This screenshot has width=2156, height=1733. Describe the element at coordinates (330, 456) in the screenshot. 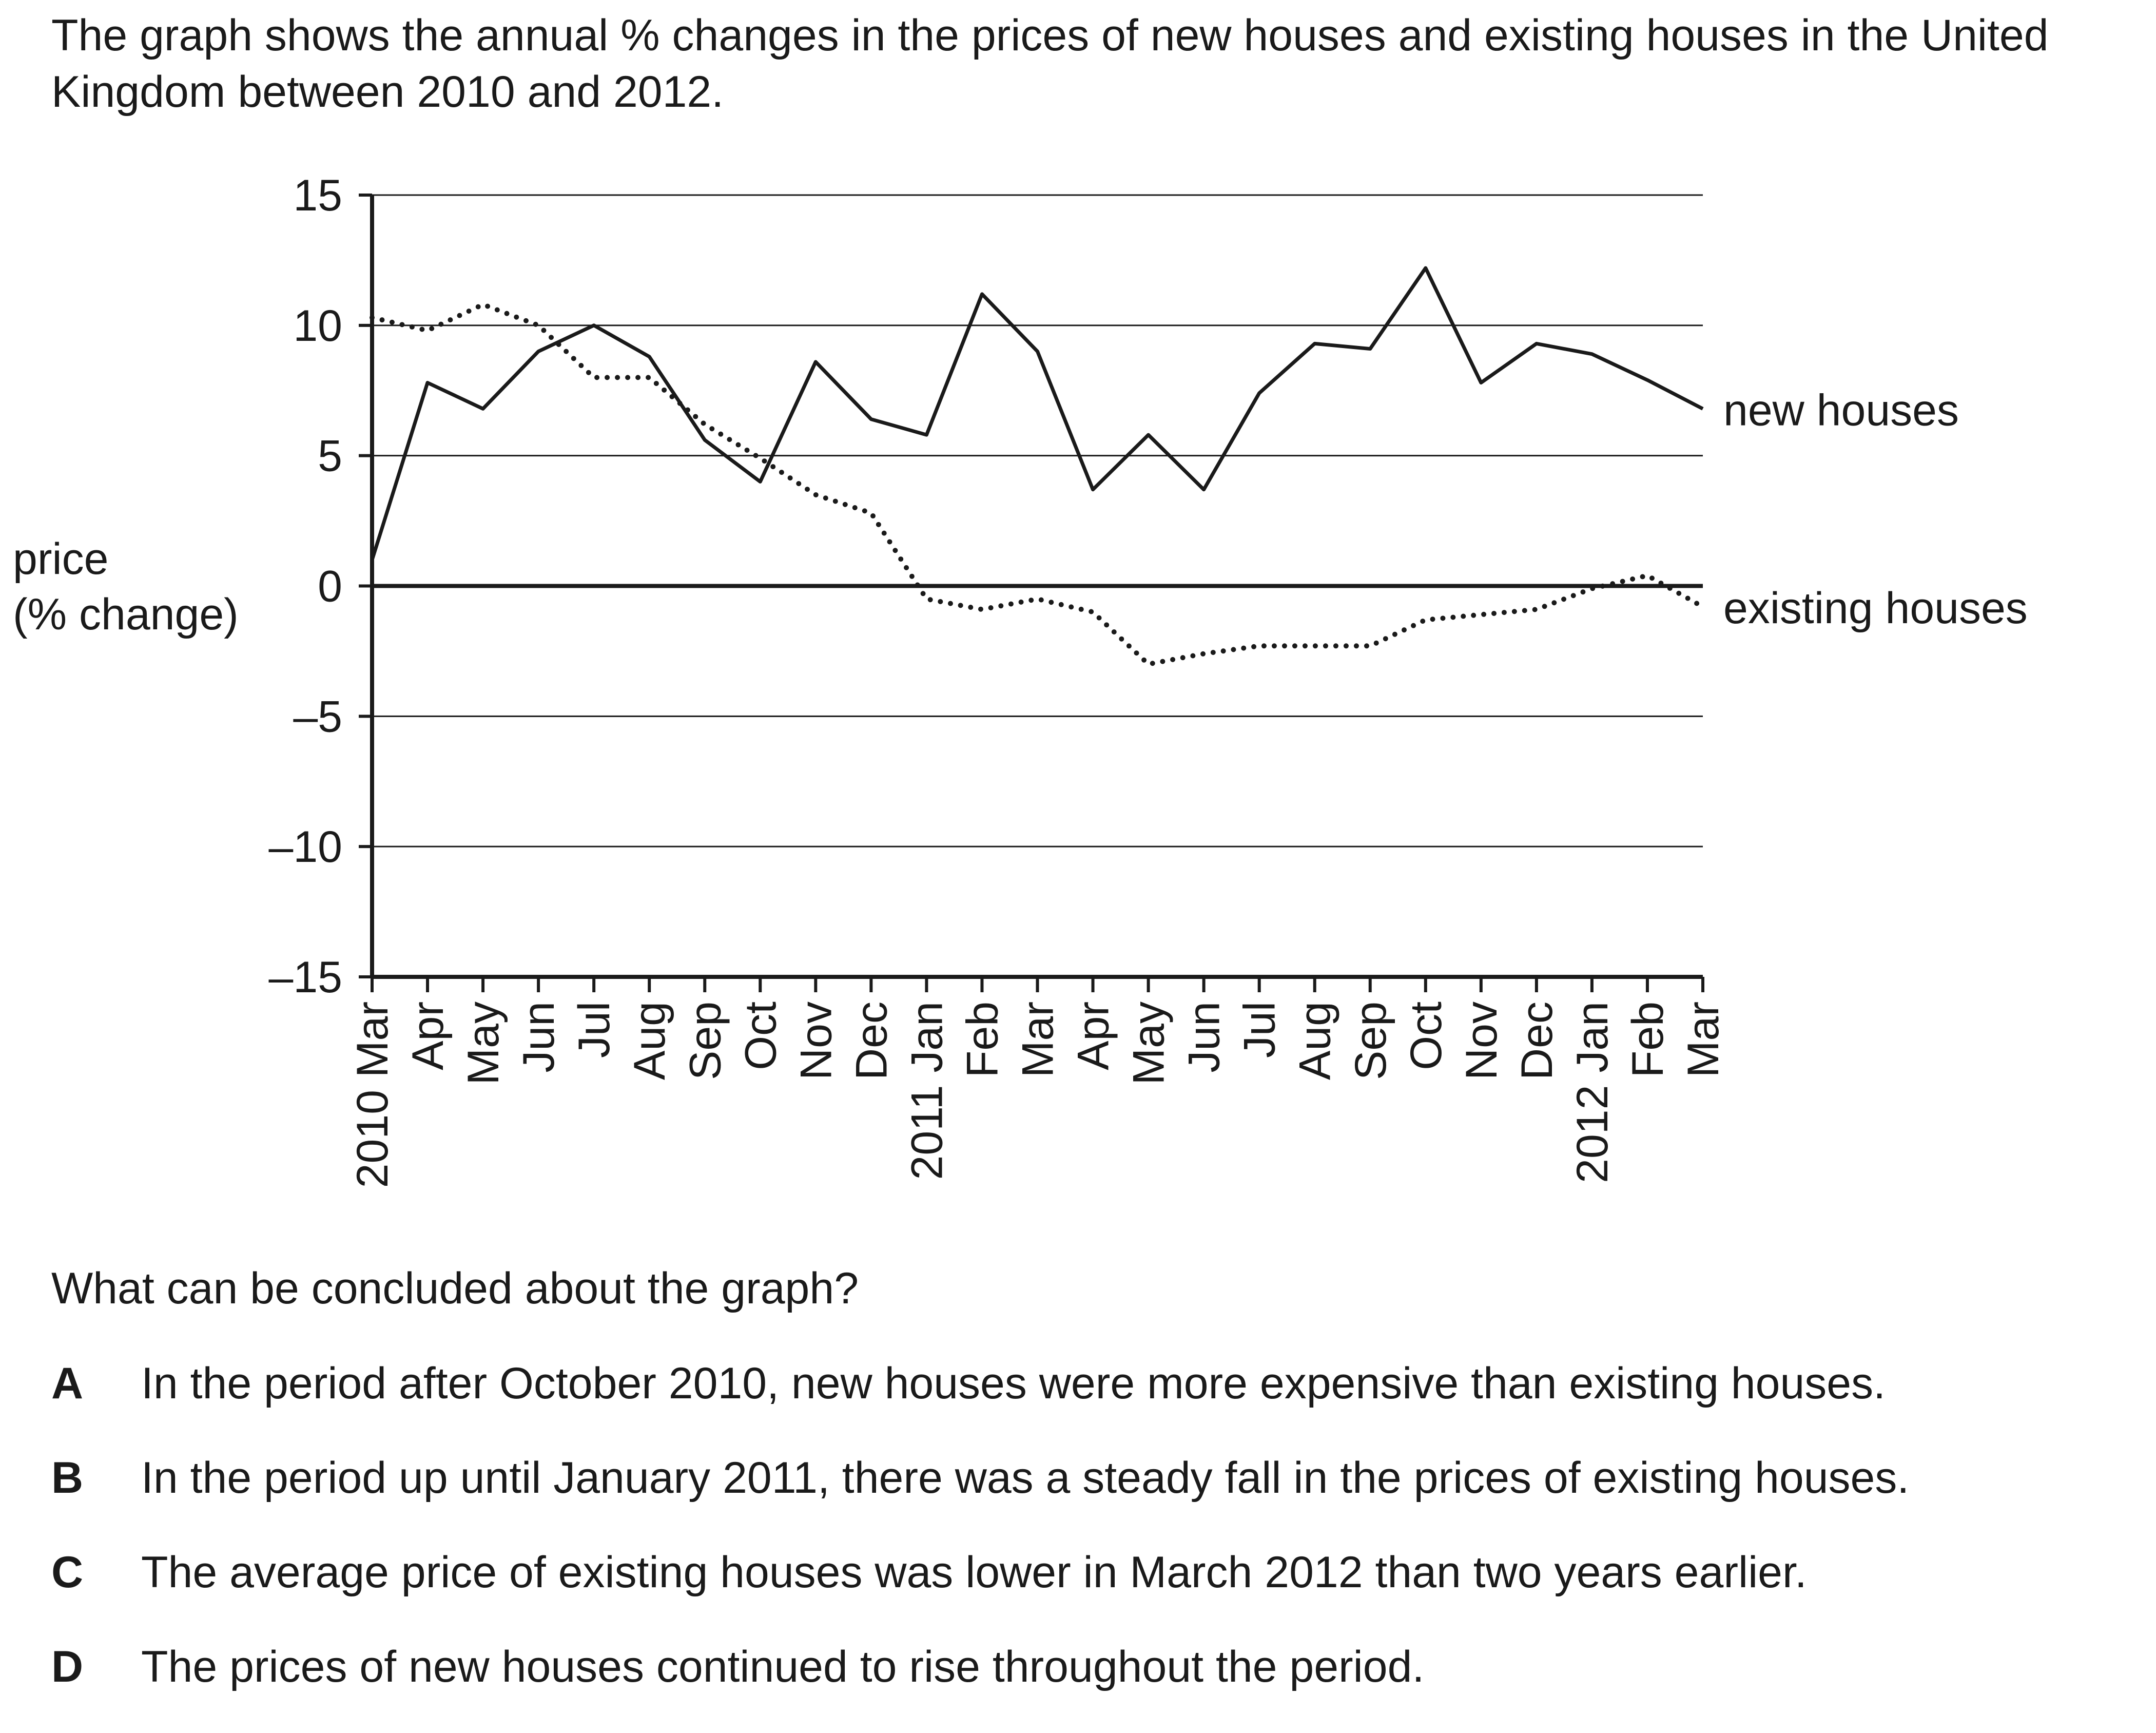

I see `y-tick-label: 5` at that location.